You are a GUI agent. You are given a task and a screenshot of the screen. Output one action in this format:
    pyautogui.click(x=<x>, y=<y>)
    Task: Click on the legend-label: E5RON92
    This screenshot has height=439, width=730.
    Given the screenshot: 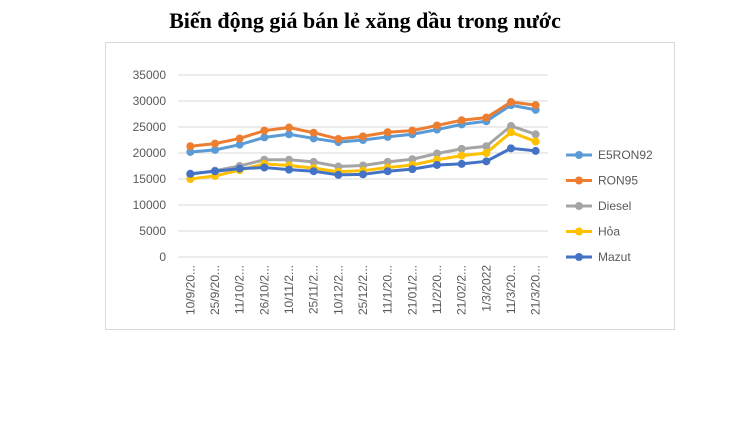 What is the action you would take?
    pyautogui.click(x=625, y=155)
    